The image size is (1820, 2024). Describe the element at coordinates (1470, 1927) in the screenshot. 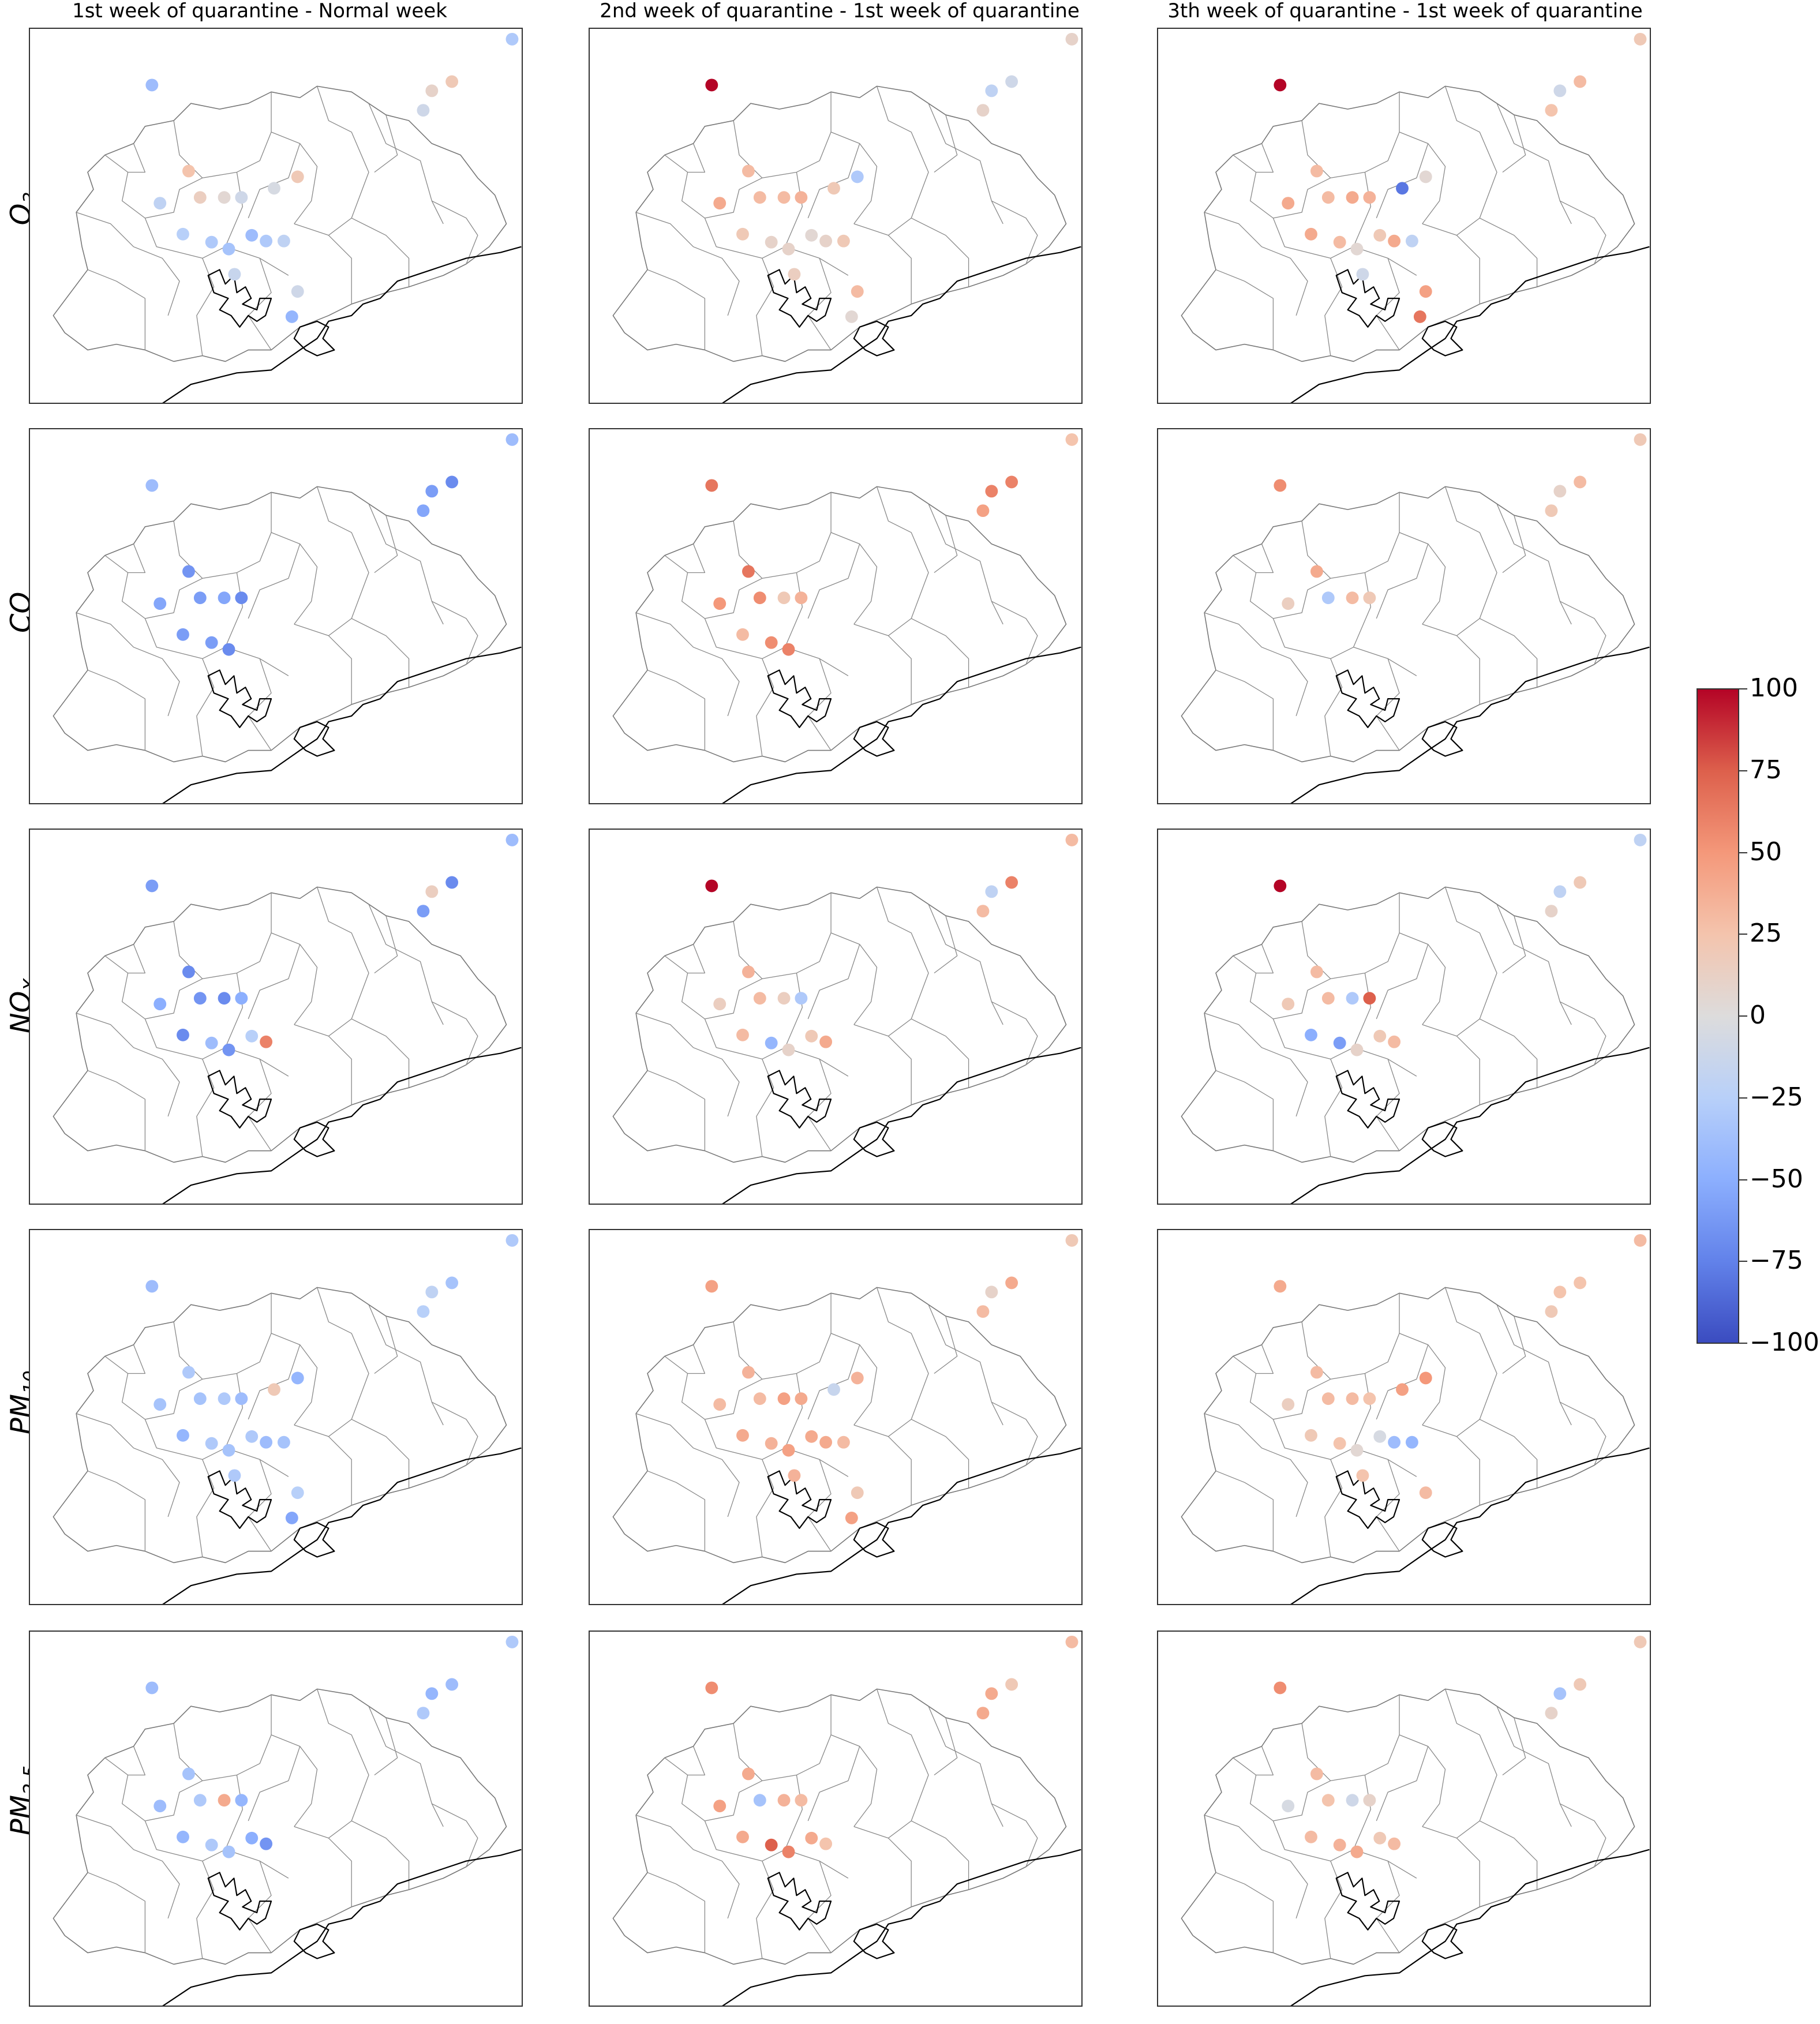

I see `coastline` at that location.